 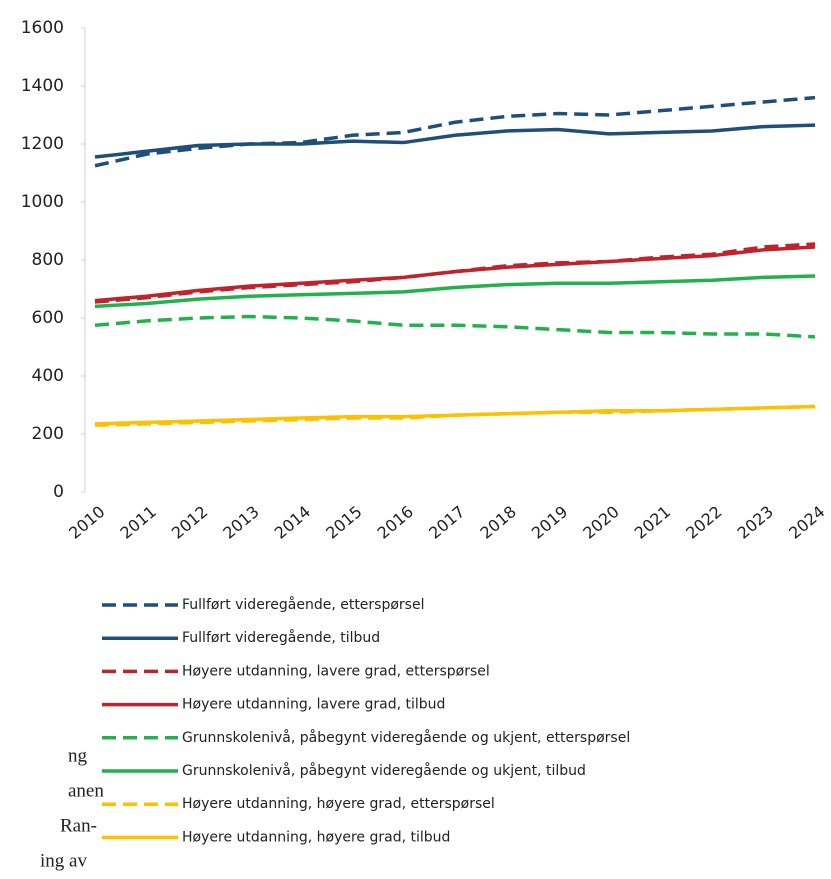 I want to click on legend-label: Høyere utdanning, høyere grad, tilbud, so click(x=316, y=837).